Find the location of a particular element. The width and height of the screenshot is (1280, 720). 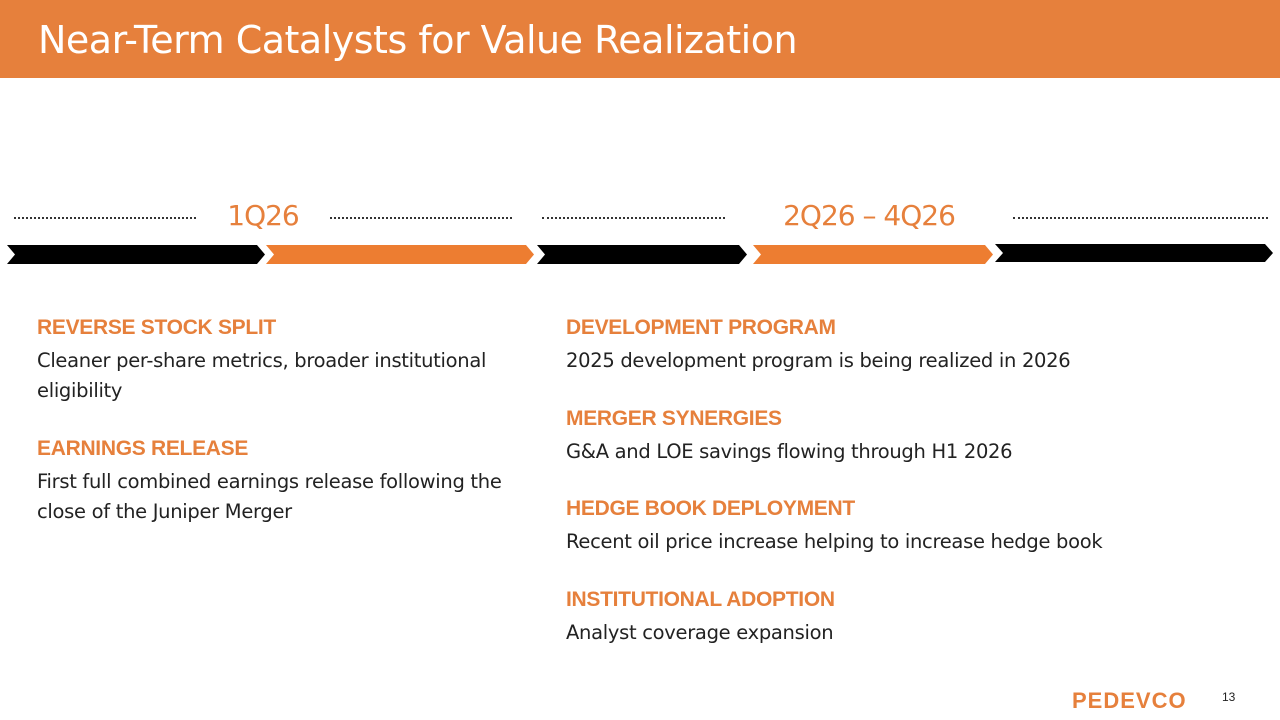

catalyst-heading: EARNINGS RELEASE is located at coordinates (143, 448).